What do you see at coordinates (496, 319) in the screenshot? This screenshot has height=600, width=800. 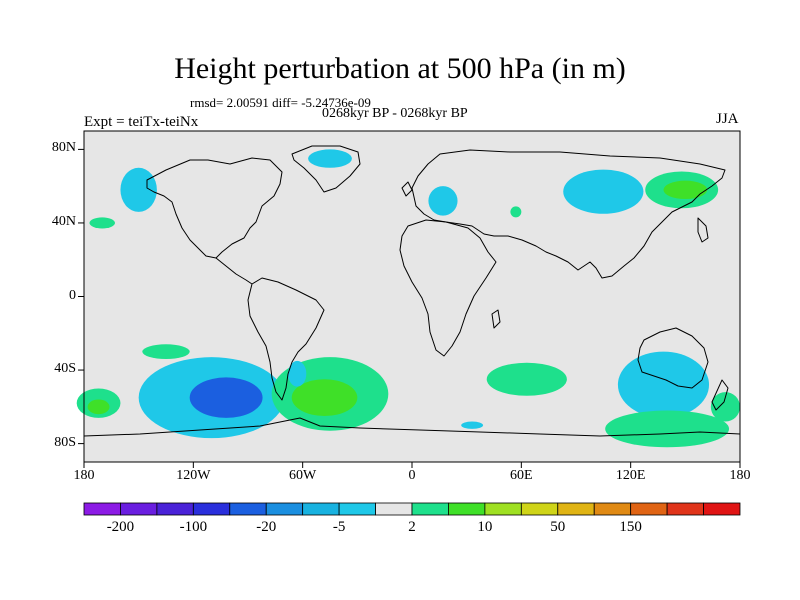 I see `coastline-madagascar` at bounding box center [496, 319].